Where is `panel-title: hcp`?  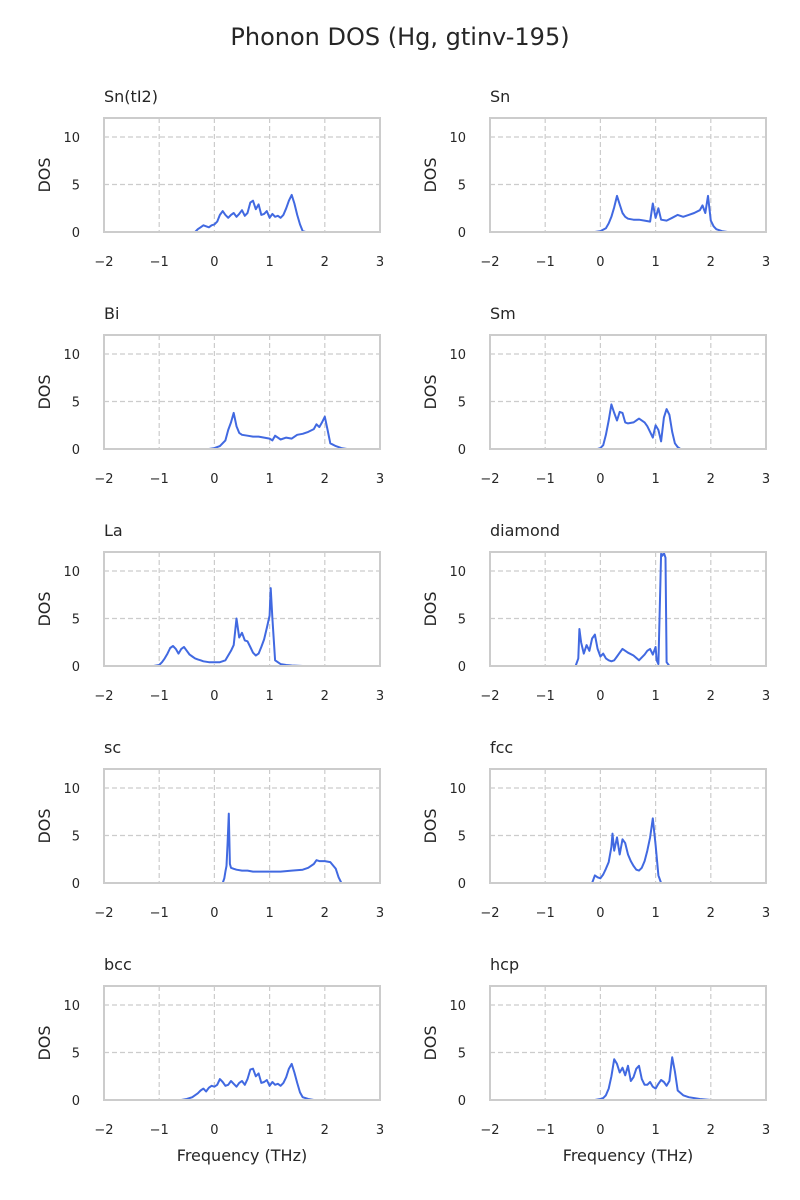
panel-title: hcp is located at coordinates (504, 964).